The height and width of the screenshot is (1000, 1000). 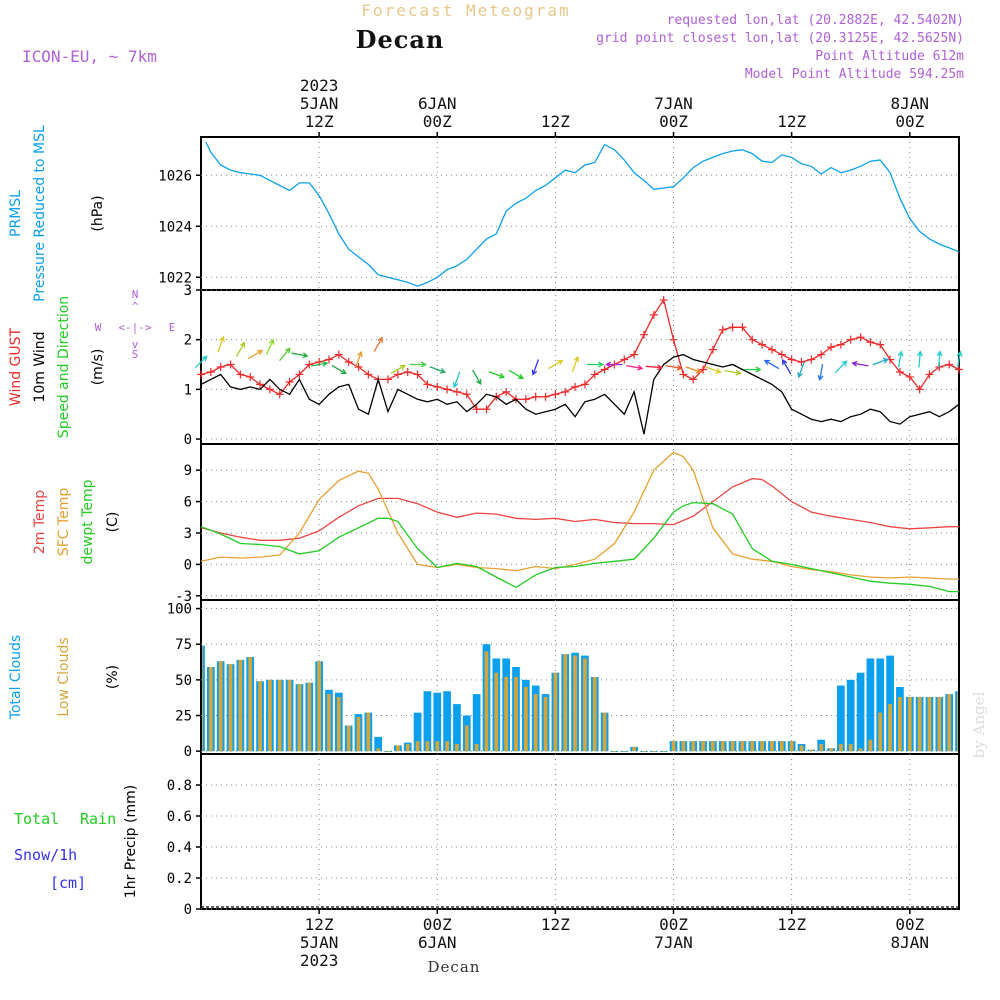 What do you see at coordinates (135, 324) in the screenshot?
I see `compass-rose: N ^ W <-|-> E v S` at bounding box center [135, 324].